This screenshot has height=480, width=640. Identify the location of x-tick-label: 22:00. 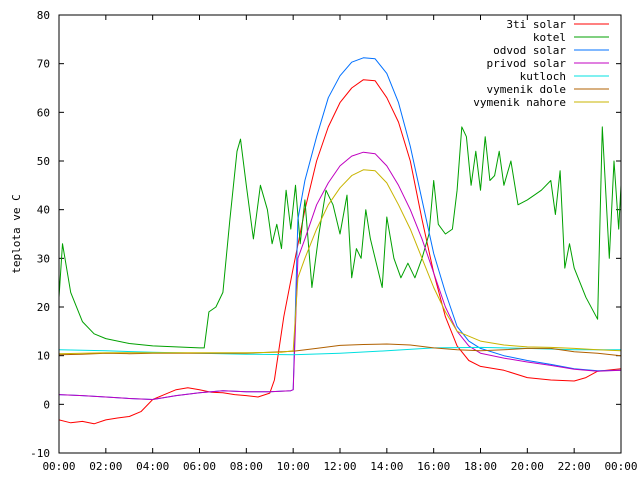
(574, 466).